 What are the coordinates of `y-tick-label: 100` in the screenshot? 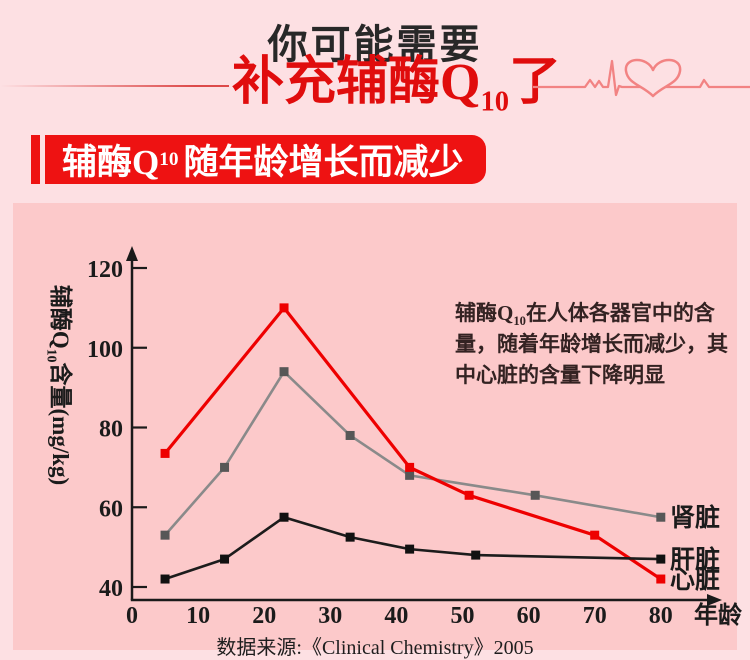 It's located at (105, 350).